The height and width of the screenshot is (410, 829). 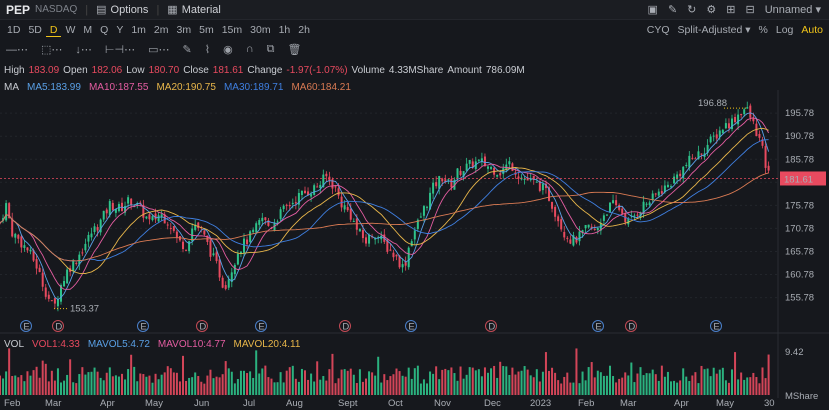 What do you see at coordinates (784, 30) in the screenshot?
I see `log-button: Log` at bounding box center [784, 30].